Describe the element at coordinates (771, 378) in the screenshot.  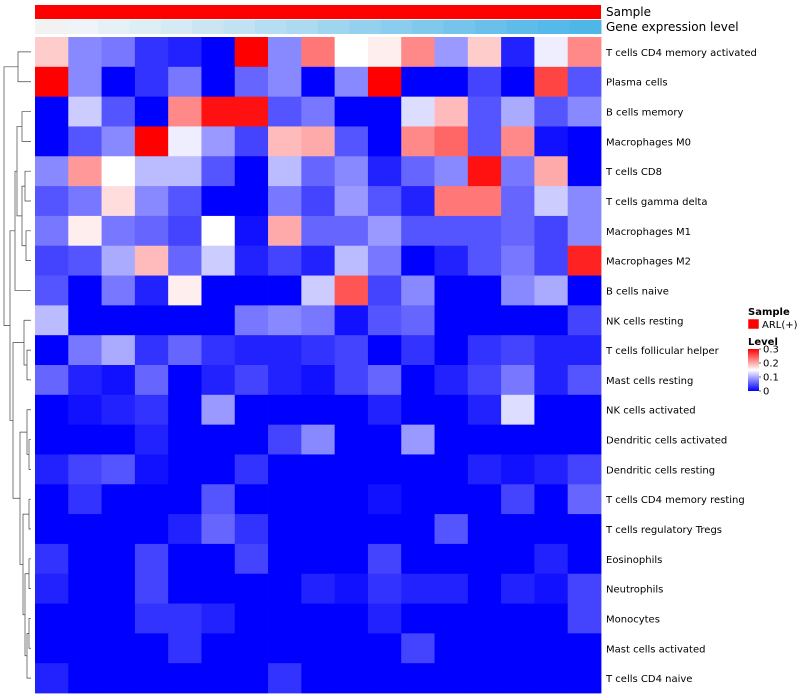
I see `legend-tick-label: 0.1` at that location.